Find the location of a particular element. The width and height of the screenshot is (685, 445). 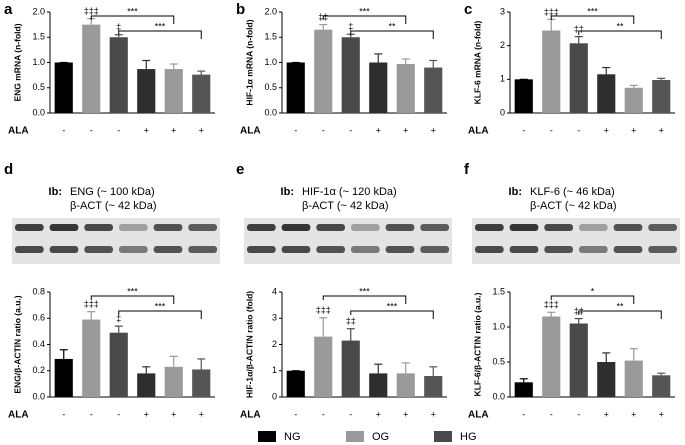

y-axis-label: KLF-6 mRNA (n-fold) is located at coordinates (477, 62).